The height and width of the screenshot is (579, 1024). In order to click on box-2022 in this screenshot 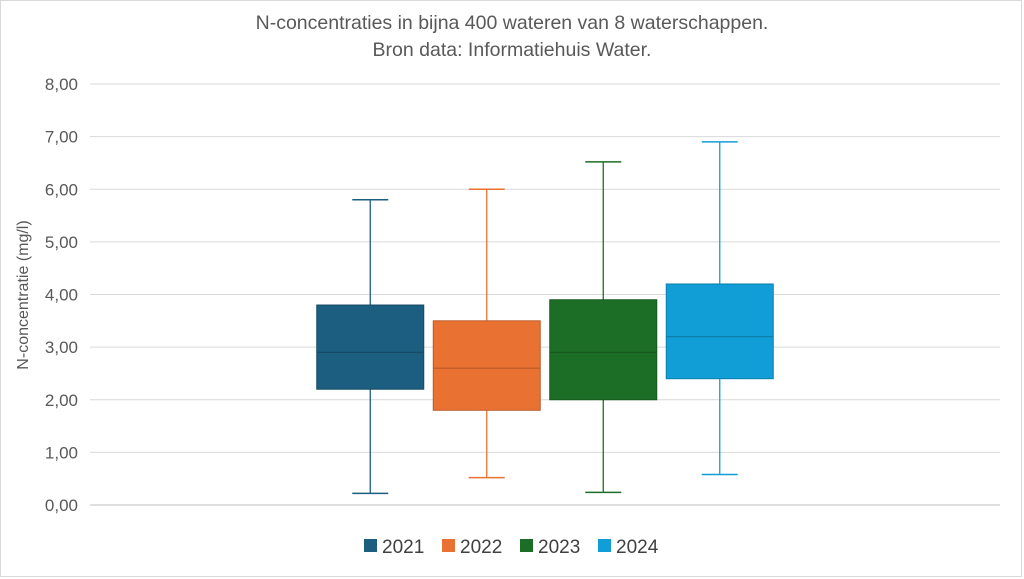, I will do `click(486, 333)`.